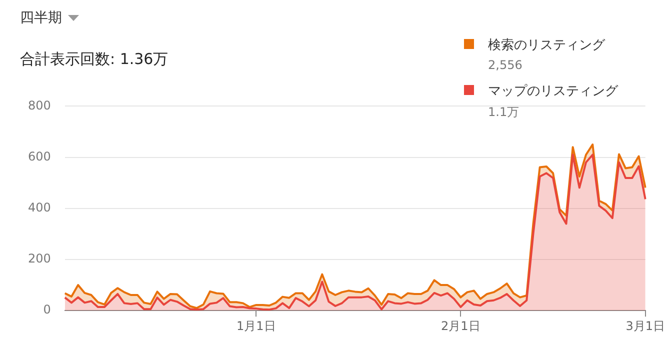 The width and height of the screenshot is (668, 337). I want to click on y-tick-label: 400, so click(39, 207).